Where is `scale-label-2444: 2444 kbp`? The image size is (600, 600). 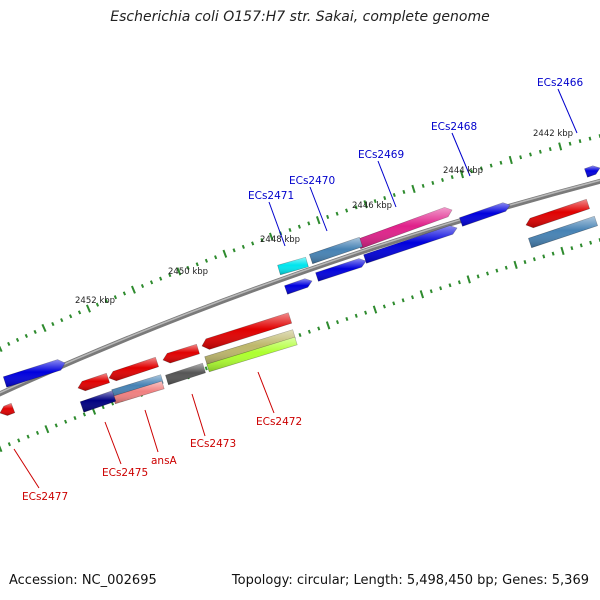
scale-label-2444: 2444 kbp is located at coordinates (463, 171).